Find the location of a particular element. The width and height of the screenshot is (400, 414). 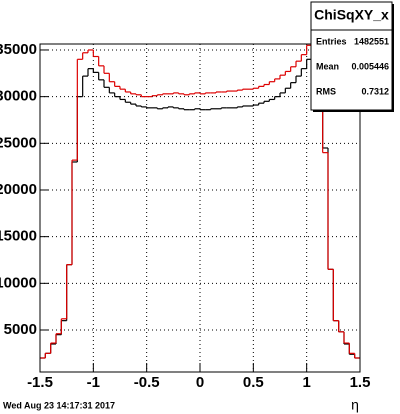

x-tick-label: 0.5 is located at coordinates (253, 382).